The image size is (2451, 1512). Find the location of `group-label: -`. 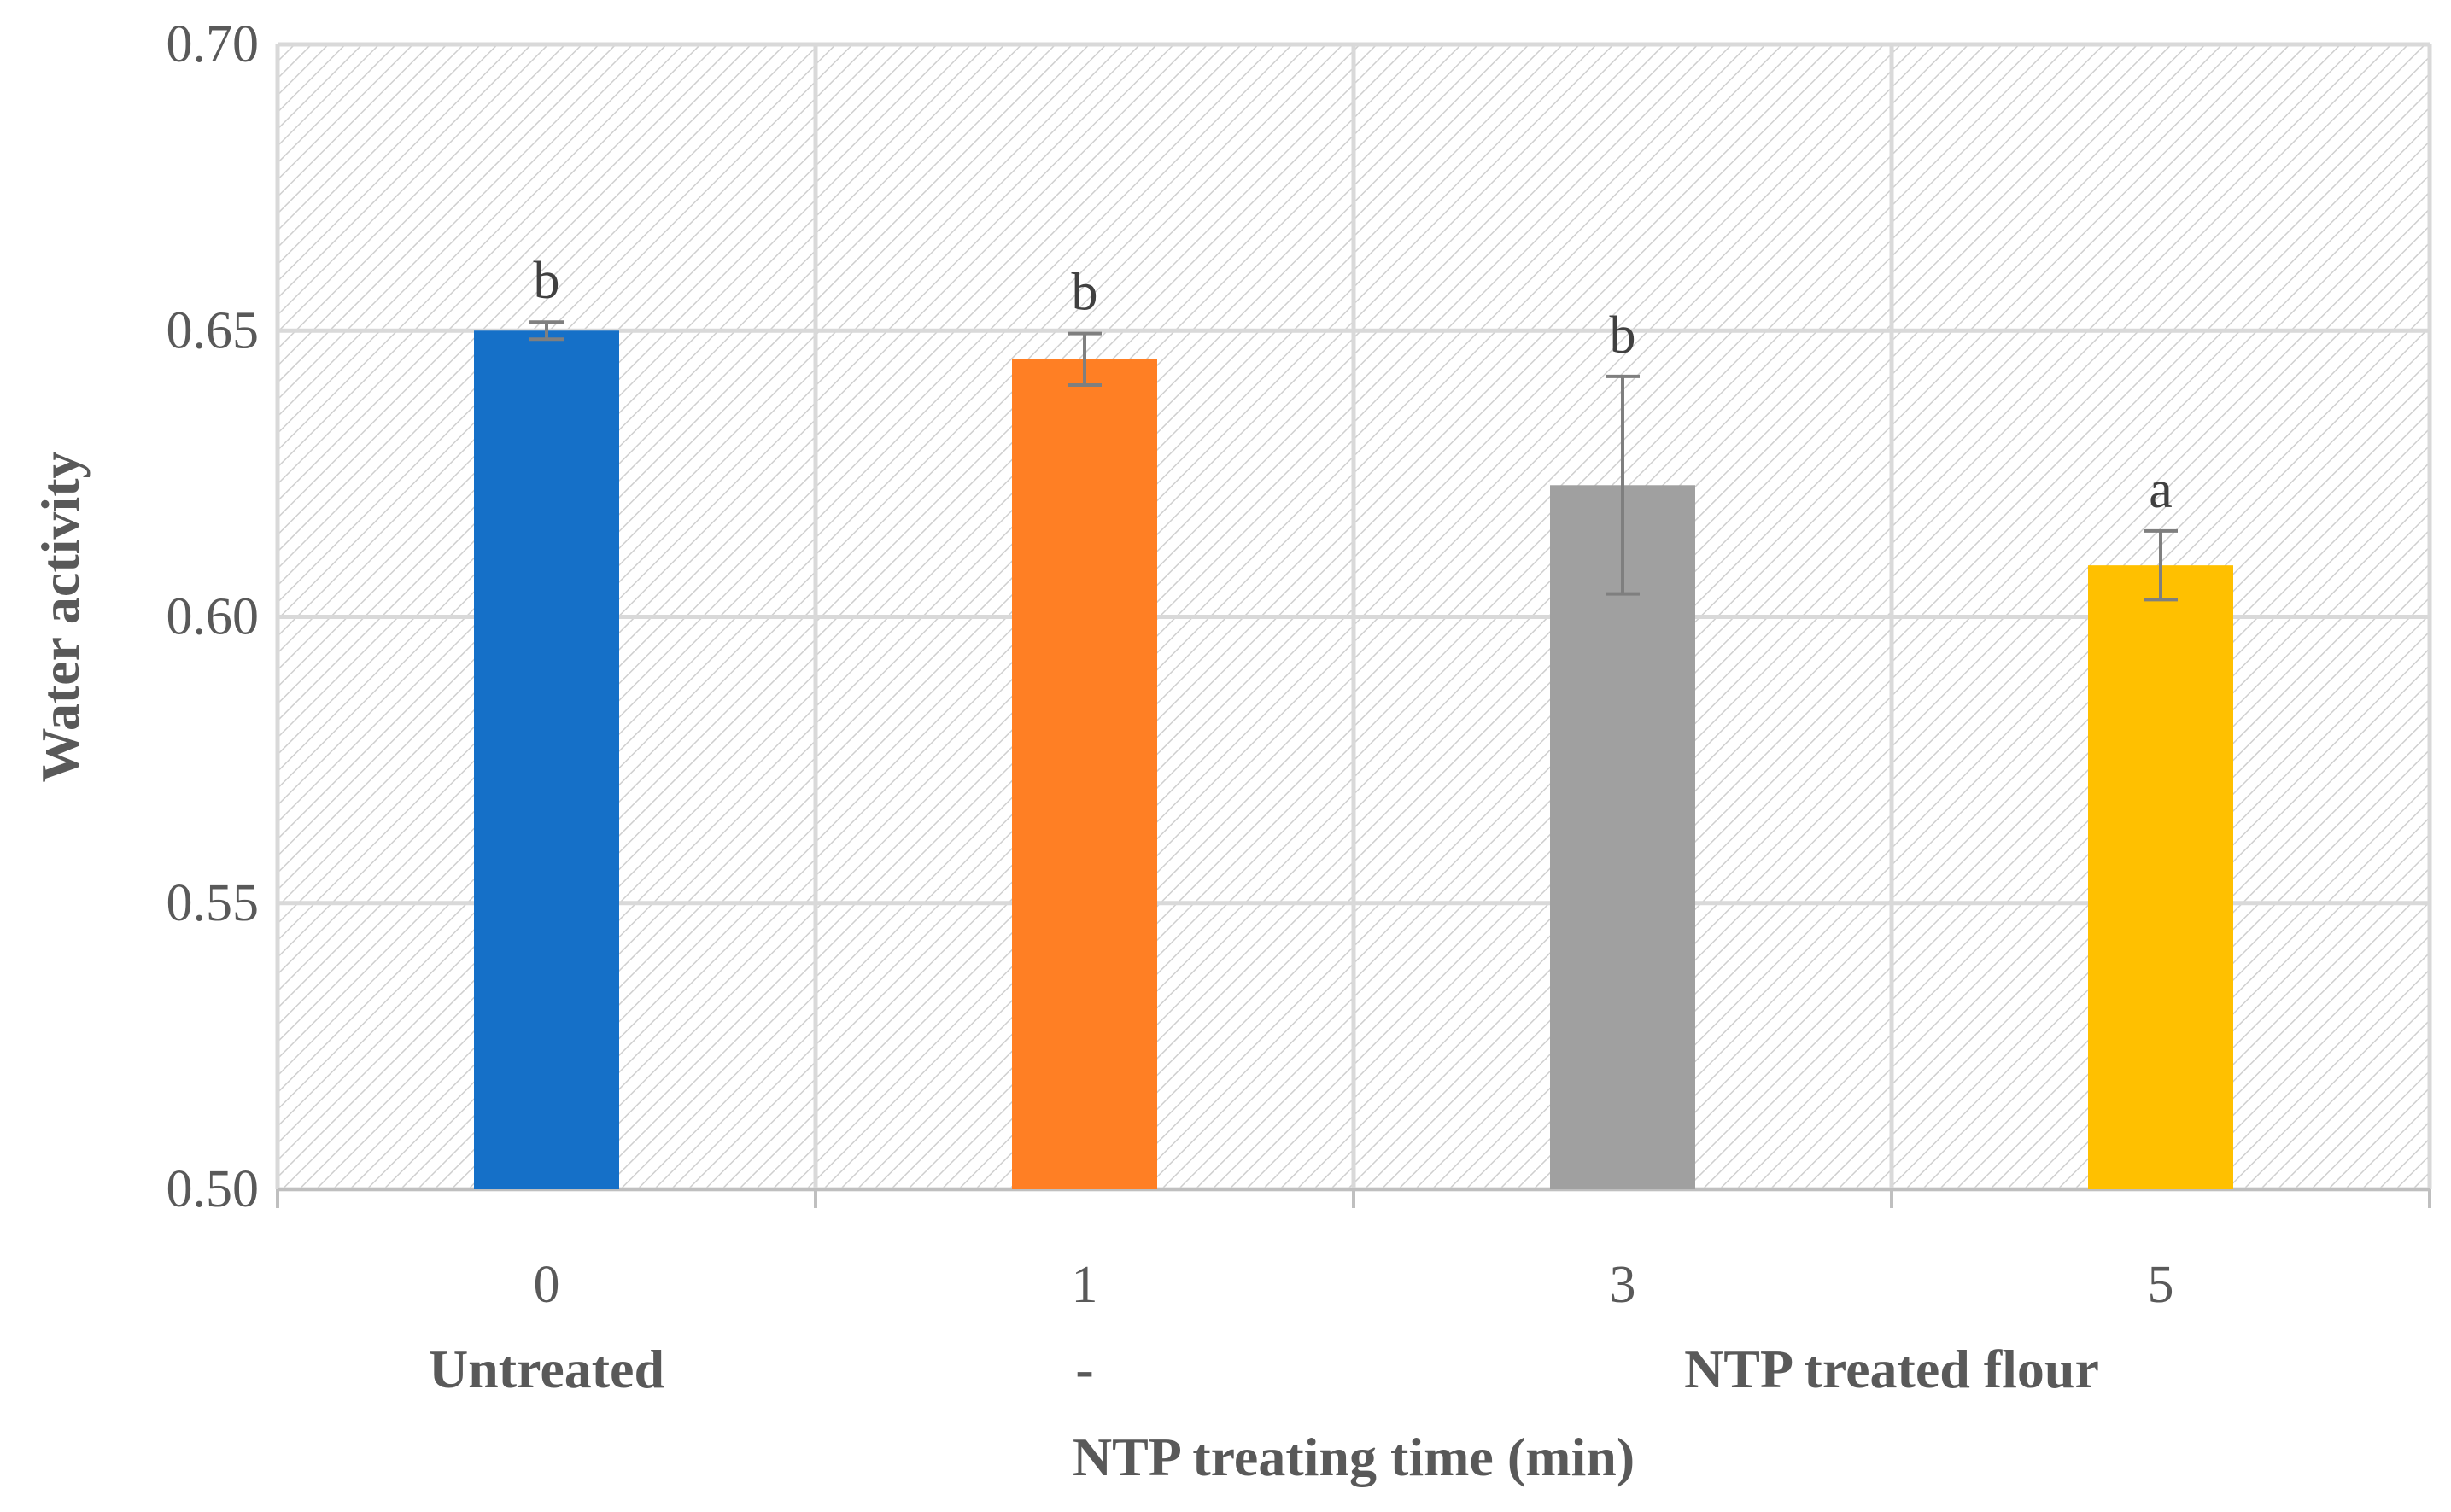

group-label: - is located at coordinates (1084, 1369).